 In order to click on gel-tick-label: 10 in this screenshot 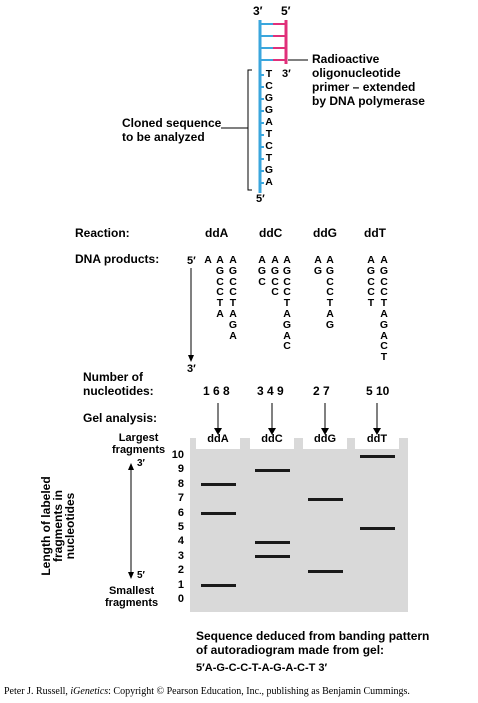, I will do `click(177, 455)`.